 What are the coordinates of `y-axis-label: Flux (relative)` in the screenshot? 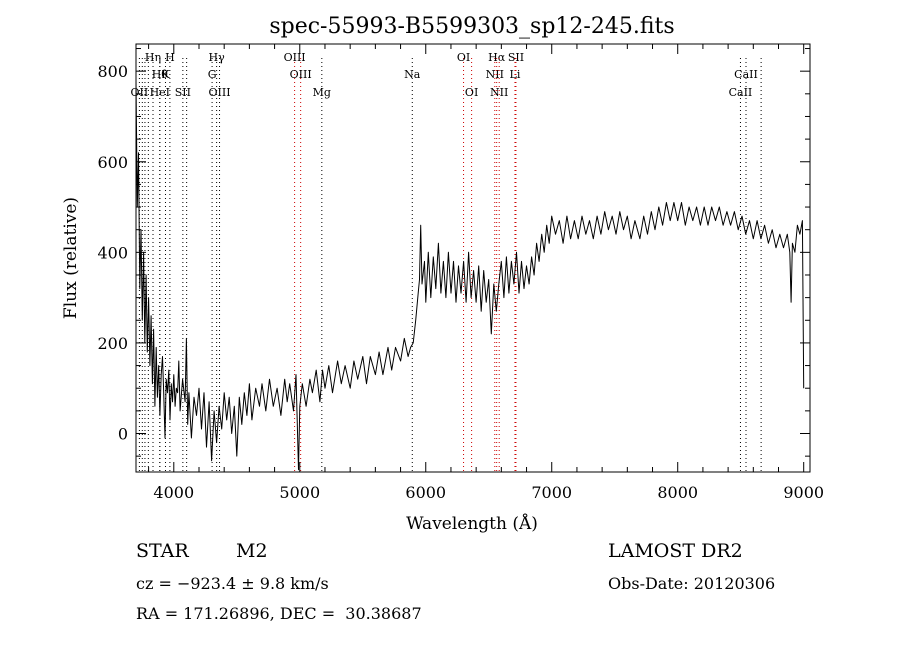 It's located at (71, 258).